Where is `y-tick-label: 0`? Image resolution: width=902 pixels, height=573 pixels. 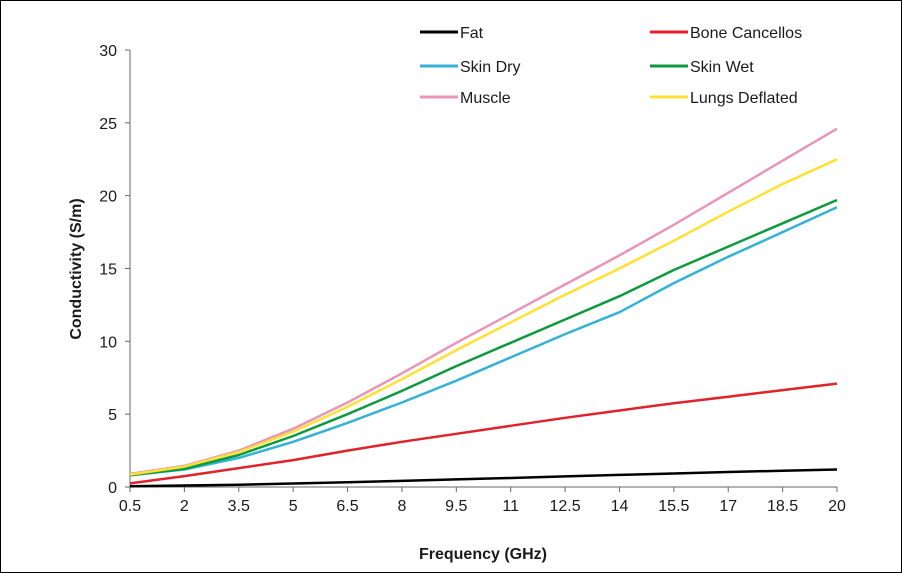 y-tick-label: 0 is located at coordinates (112, 488).